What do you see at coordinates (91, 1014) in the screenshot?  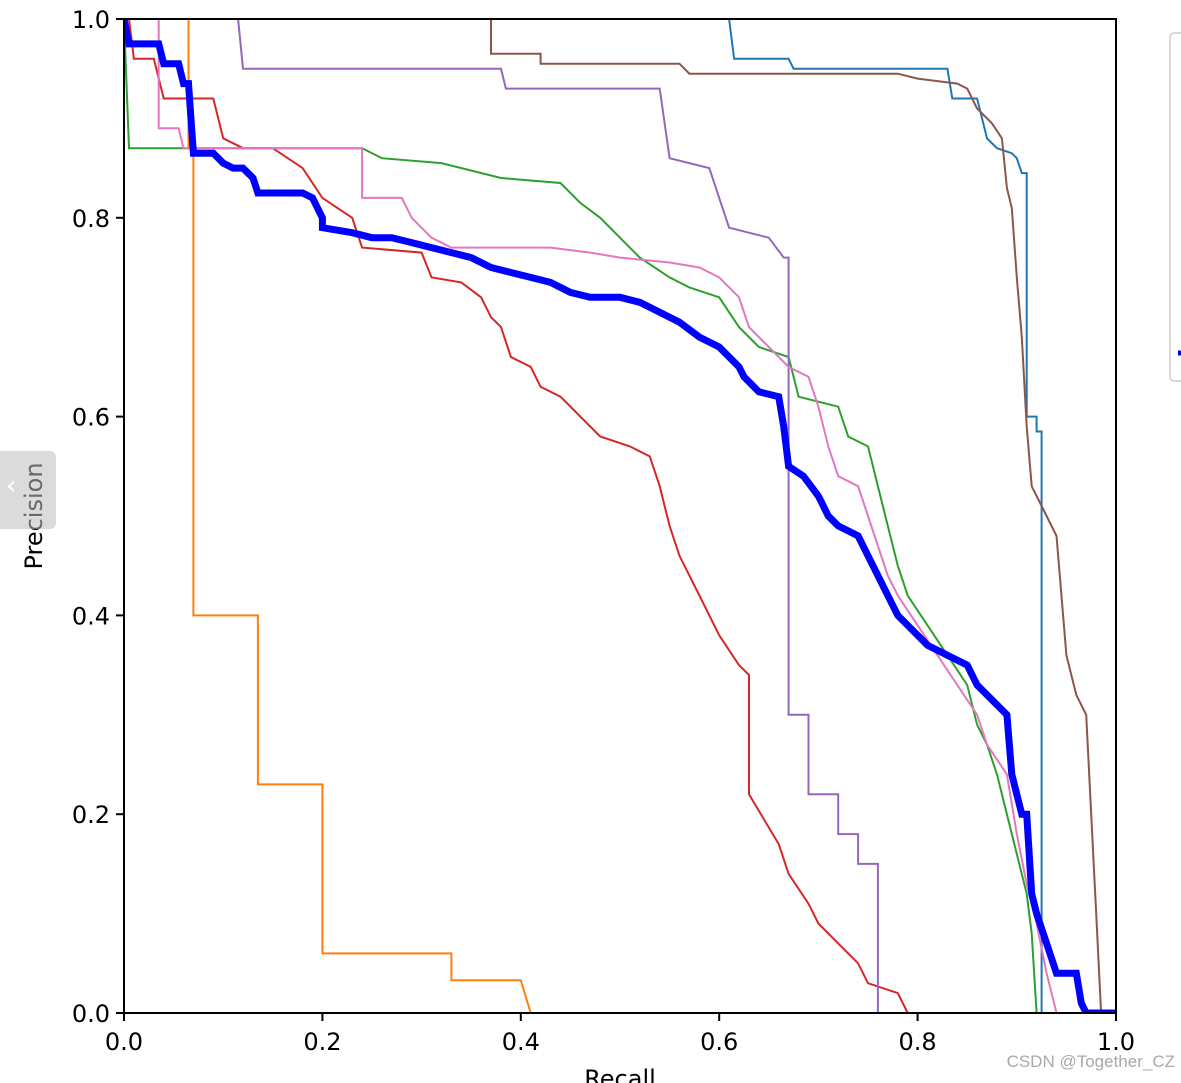 I see `y-tick-label: 0.0` at bounding box center [91, 1014].